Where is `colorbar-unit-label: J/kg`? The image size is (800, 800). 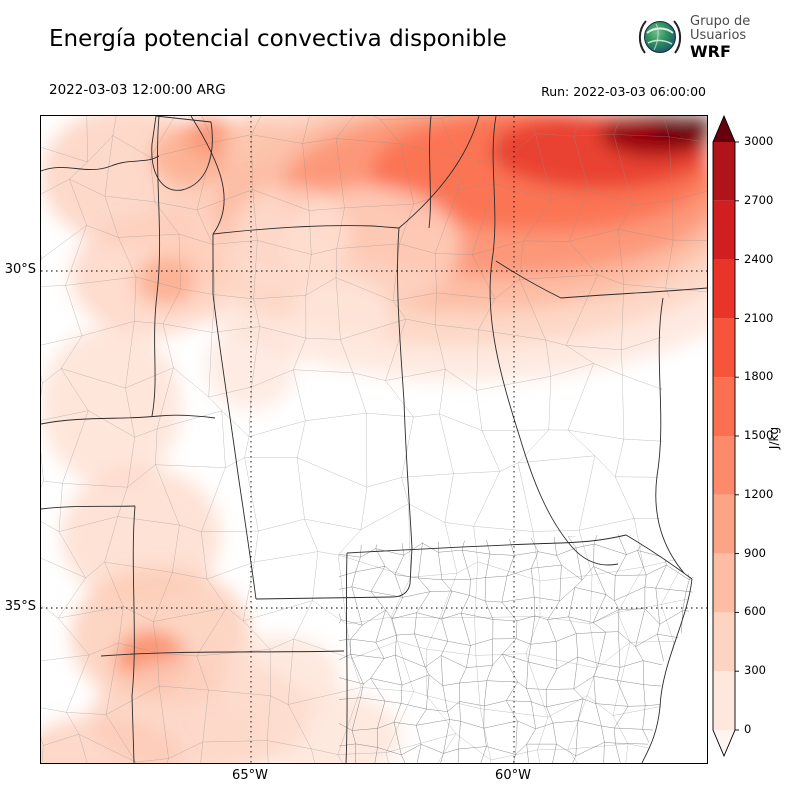 colorbar-unit-label: J/kg is located at coordinates (774, 438).